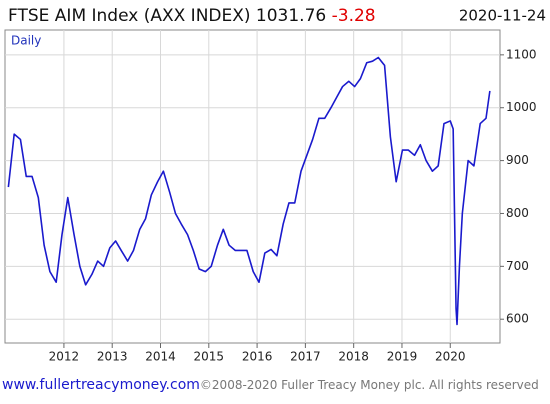 This screenshot has width=550, height=404. Describe the element at coordinates (129, 16) in the screenshot. I see `chart-title: FTSE AIM Index (AXX INDEX)` at that location.